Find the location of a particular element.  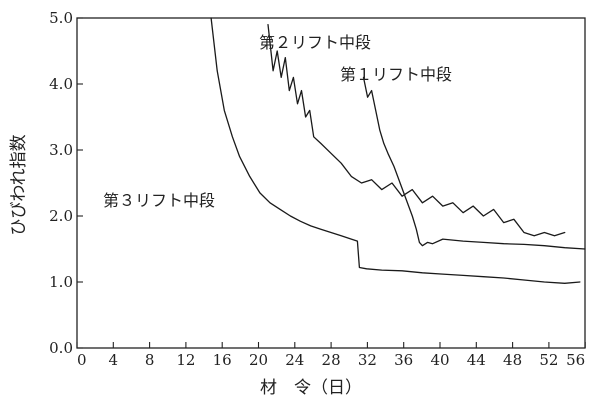

y-tick-label: 0.0 is located at coordinates (61, 348).